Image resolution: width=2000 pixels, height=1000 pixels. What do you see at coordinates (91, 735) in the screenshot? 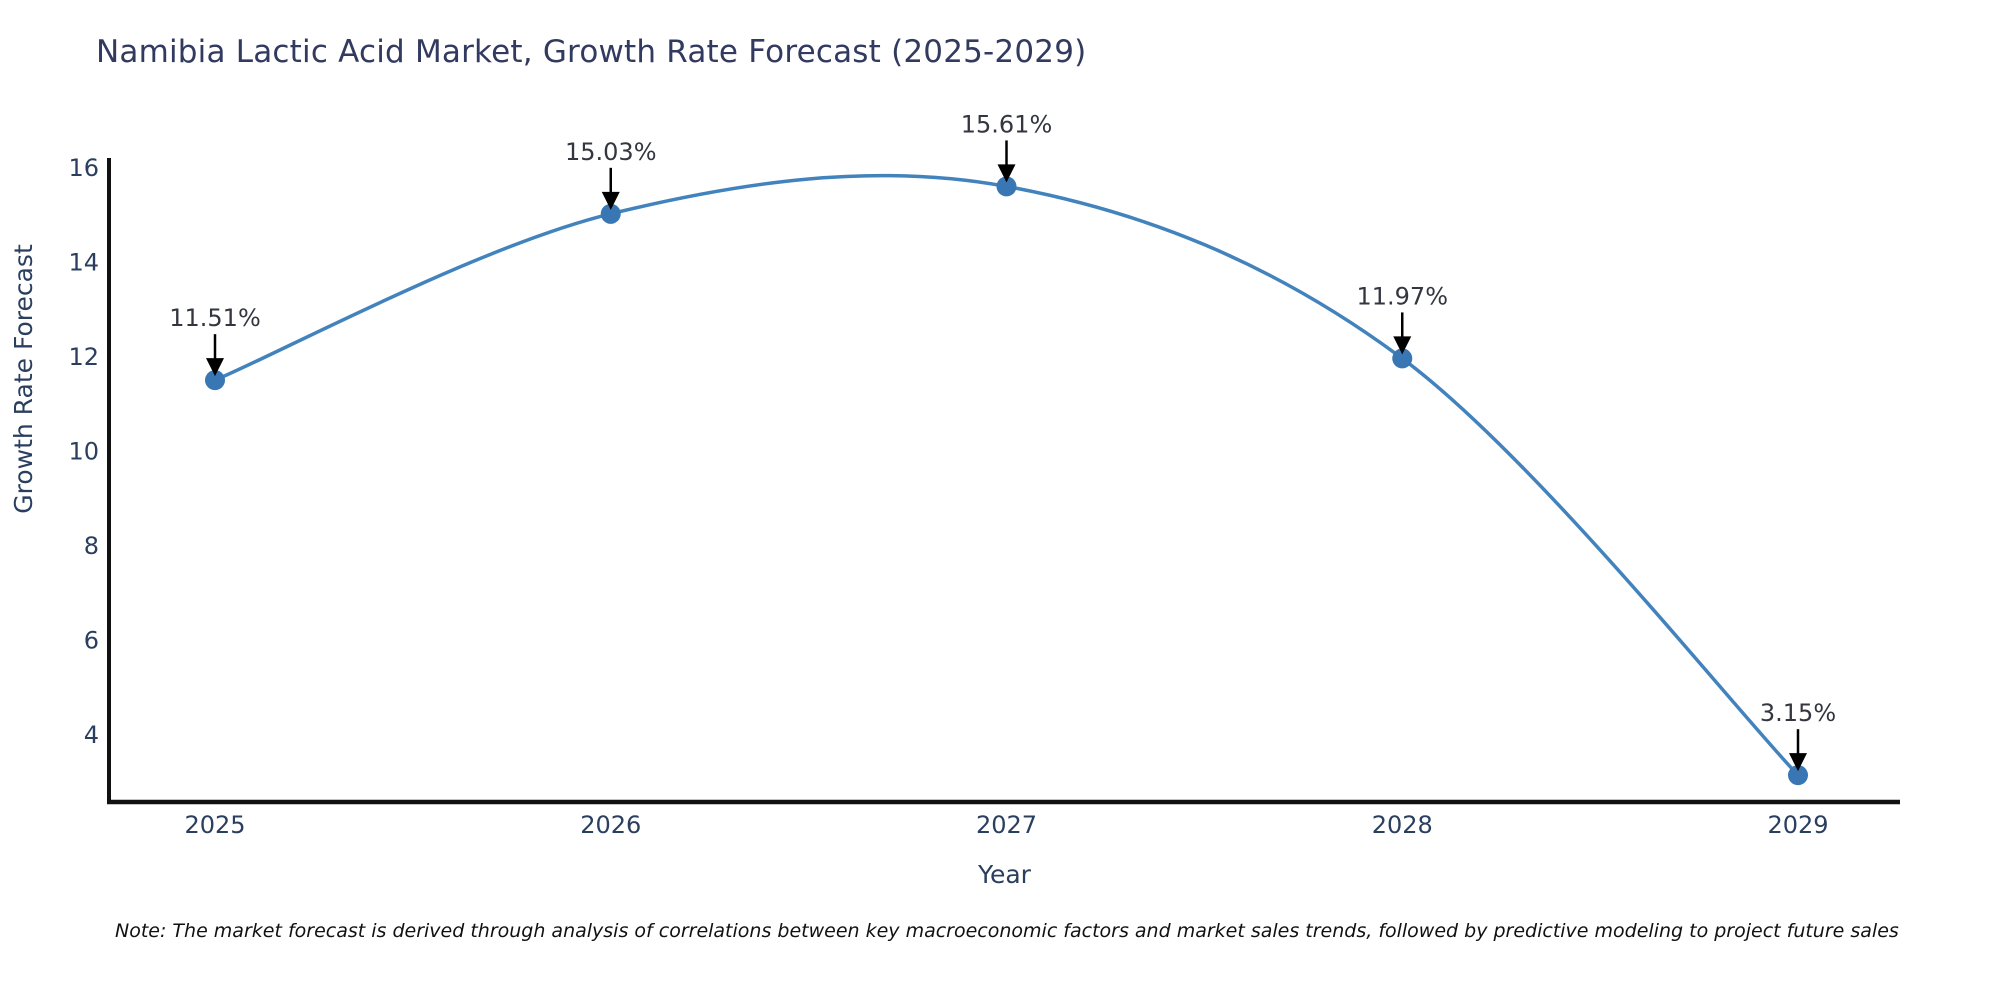
I see `y-tick-label: 4` at bounding box center [91, 735].